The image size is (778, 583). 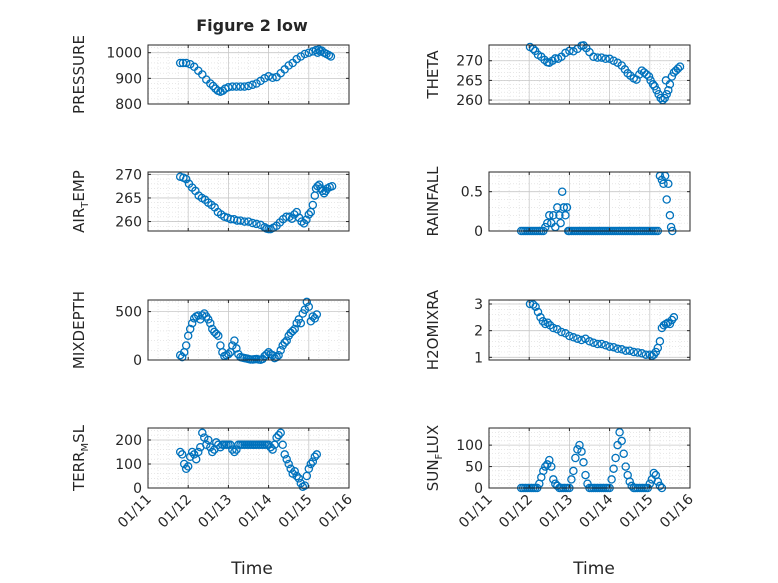 What do you see at coordinates (85, 205) in the screenshot?
I see `y-axis-label-subscript: T` at bounding box center [85, 205].